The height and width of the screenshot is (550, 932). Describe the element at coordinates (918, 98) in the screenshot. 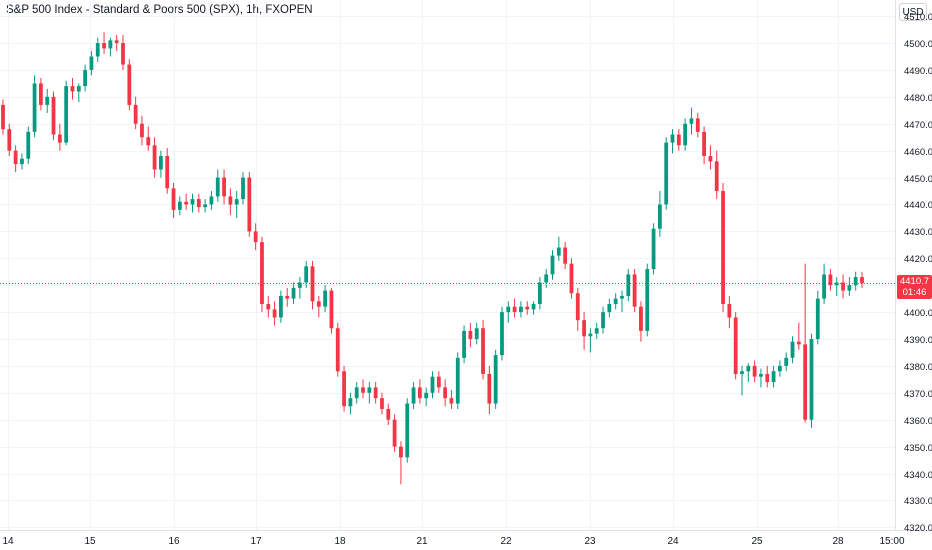

I see `price-tick-label: 4480.0` at that location.